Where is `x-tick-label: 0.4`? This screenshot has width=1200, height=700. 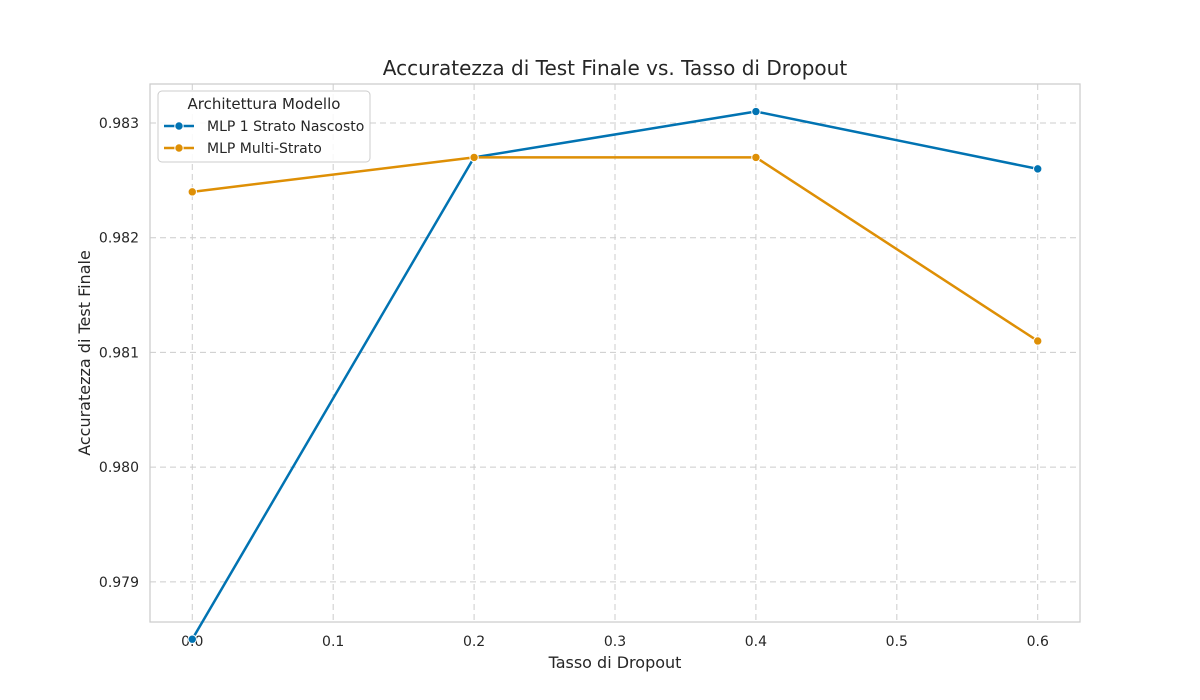
x-tick-label: 0.4 is located at coordinates (756, 642).